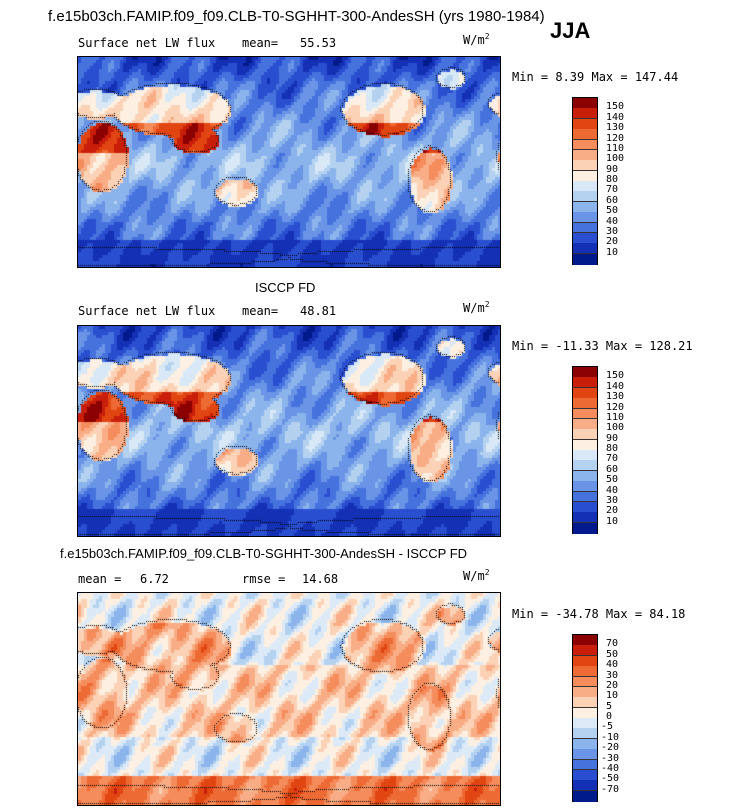  Describe the element at coordinates (610, 737) in the screenshot. I see `colorbar-tick-label: -10` at that location.